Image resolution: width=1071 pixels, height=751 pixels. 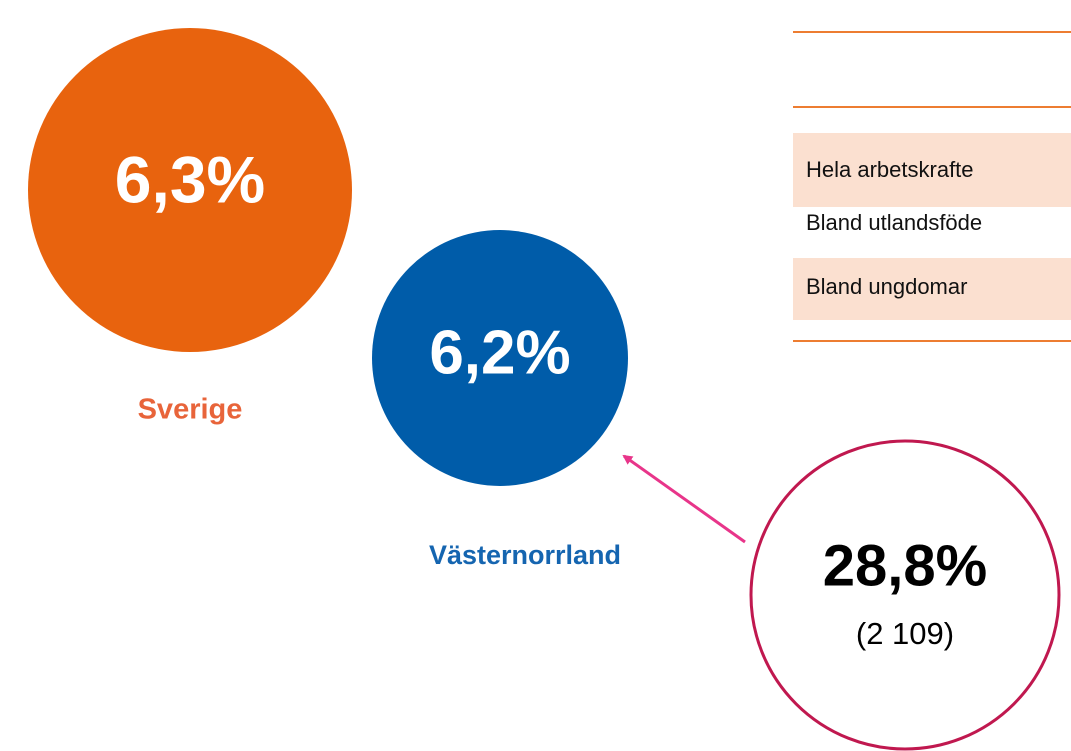 I want to click on region-value: 6,2%, so click(x=499, y=352).